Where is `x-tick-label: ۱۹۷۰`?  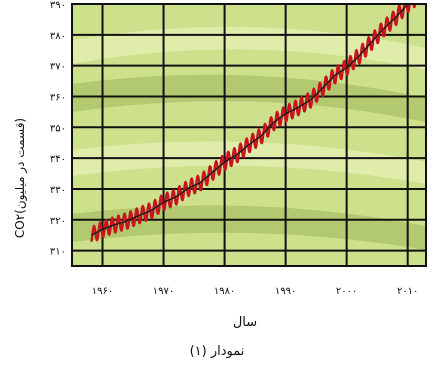
x-tick-label: ۱۹۷۰ is located at coordinates (163, 291).